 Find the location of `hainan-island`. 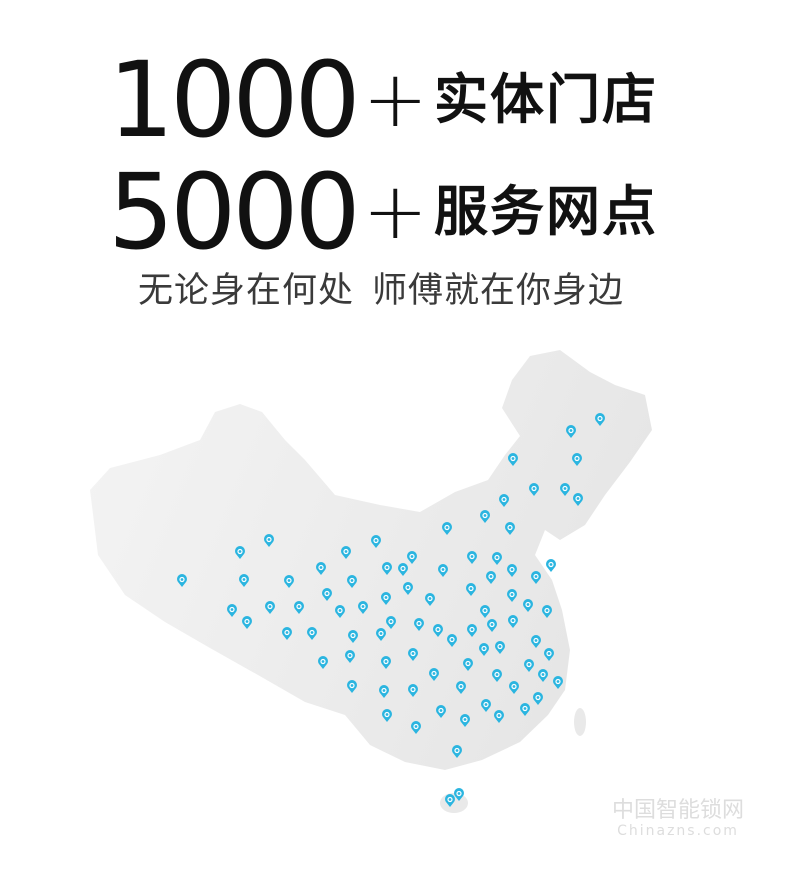

hainan-island is located at coordinates (454, 803).